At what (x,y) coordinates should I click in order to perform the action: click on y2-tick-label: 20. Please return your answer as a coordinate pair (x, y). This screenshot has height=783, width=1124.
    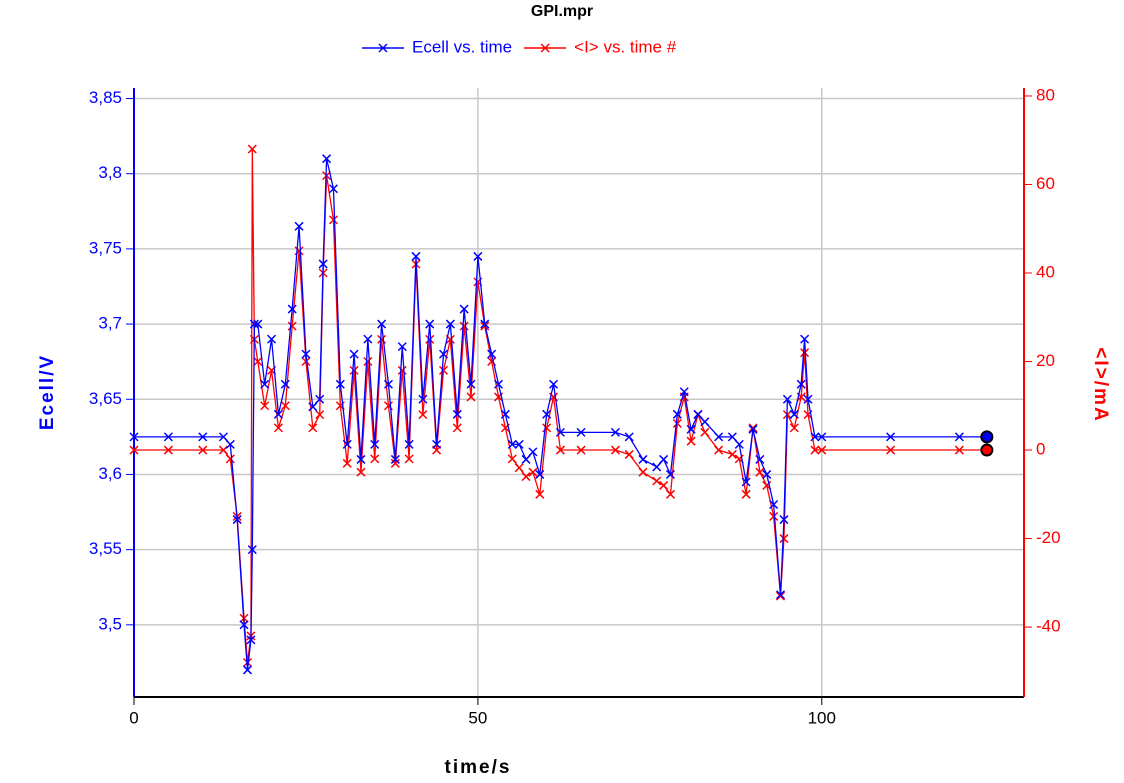
    Looking at the image, I should click on (1045, 360).